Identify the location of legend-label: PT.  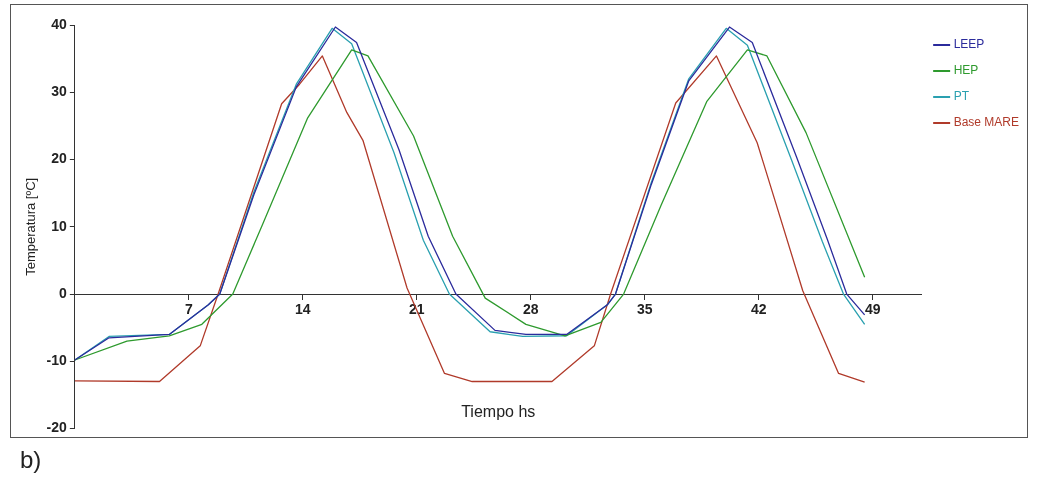
(961, 96).